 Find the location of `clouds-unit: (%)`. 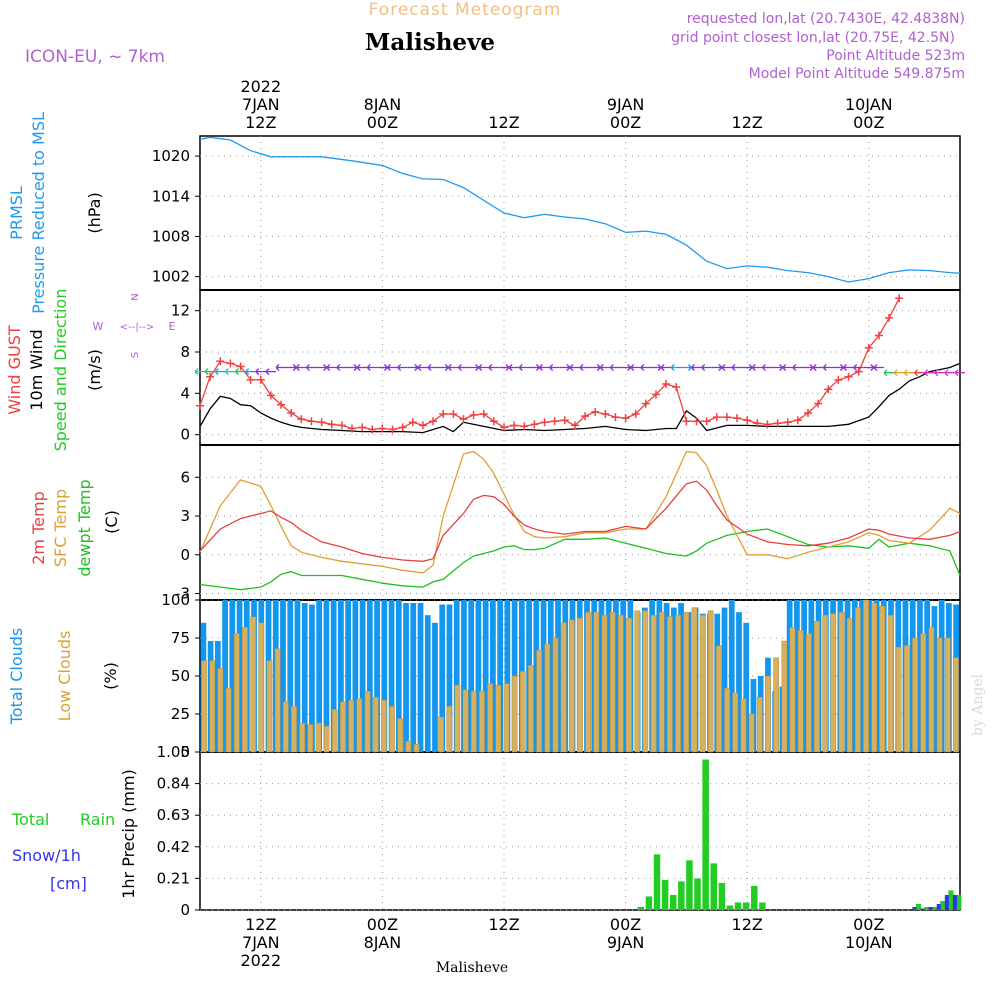

clouds-unit: (%) is located at coordinates (110, 676).